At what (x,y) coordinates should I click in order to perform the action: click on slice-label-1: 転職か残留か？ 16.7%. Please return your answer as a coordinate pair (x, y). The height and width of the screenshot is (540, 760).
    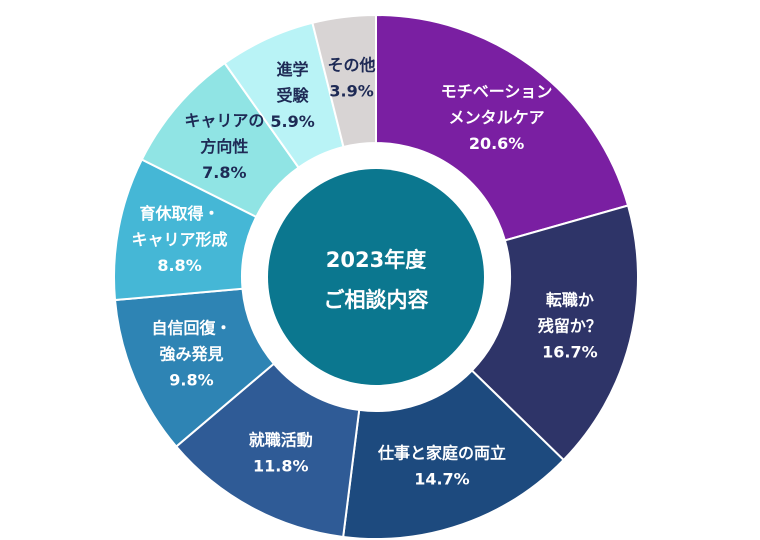
    Looking at the image, I should click on (570, 326).